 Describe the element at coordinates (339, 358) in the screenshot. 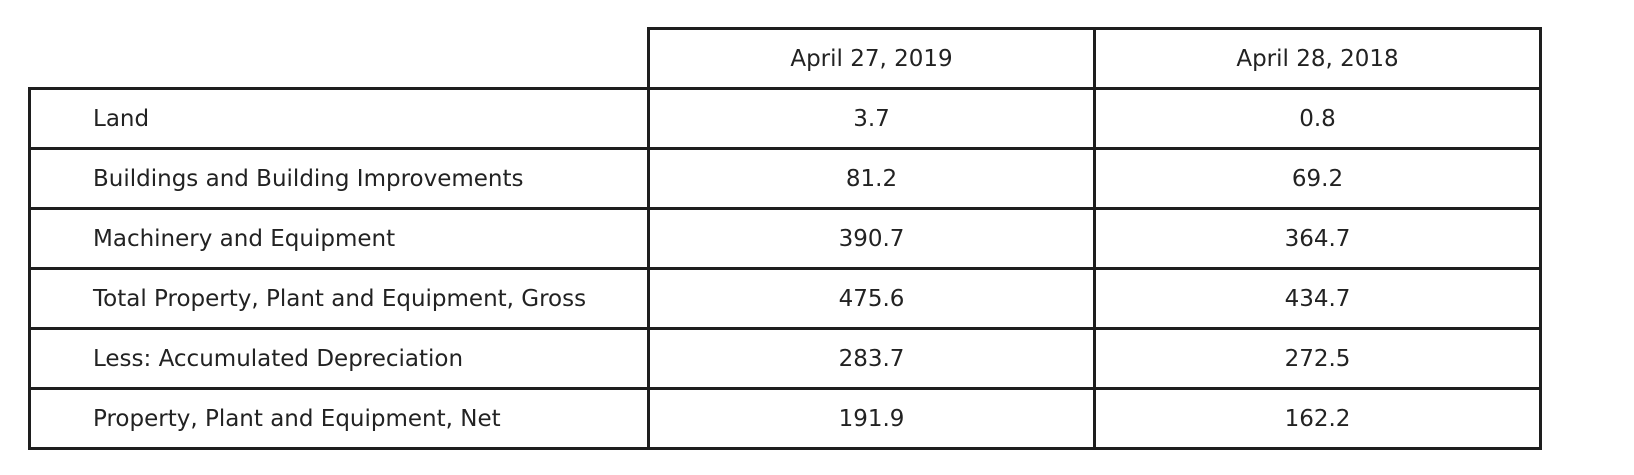

I see `row-label: Less: Accumulated Depreciation` at that location.